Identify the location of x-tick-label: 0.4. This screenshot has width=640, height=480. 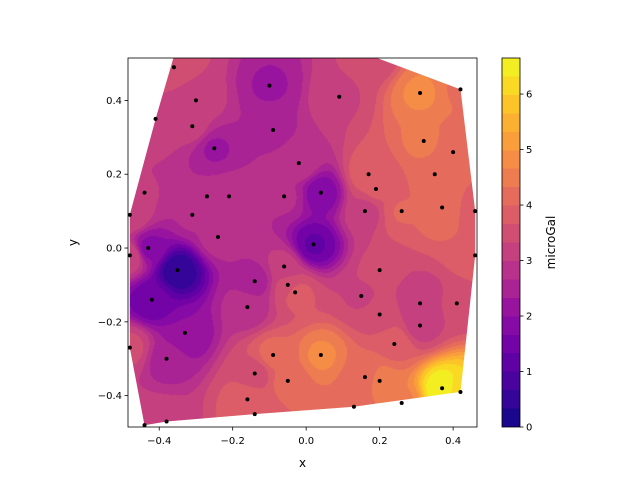
(453, 441).